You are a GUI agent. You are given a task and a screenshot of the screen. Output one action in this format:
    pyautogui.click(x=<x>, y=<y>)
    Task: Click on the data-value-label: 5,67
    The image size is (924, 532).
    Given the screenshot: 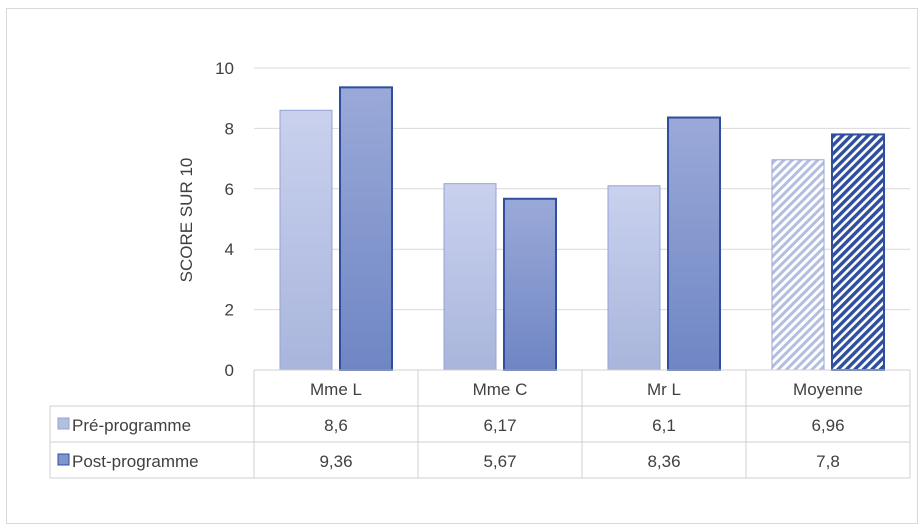 What is the action you would take?
    pyautogui.click(x=499, y=461)
    